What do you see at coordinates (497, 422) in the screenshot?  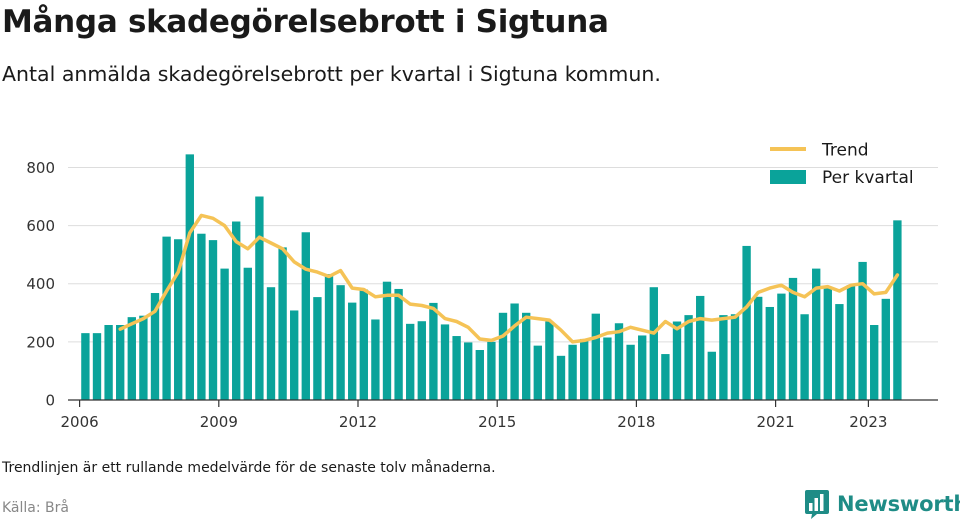 I see `x-tick-label: 2015` at bounding box center [497, 422].